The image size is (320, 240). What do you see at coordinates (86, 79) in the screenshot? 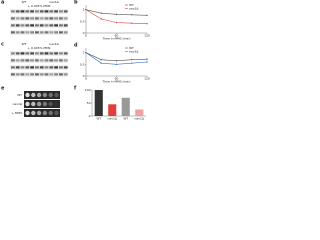
I see `x-tick-label: 0` at bounding box center [86, 79].